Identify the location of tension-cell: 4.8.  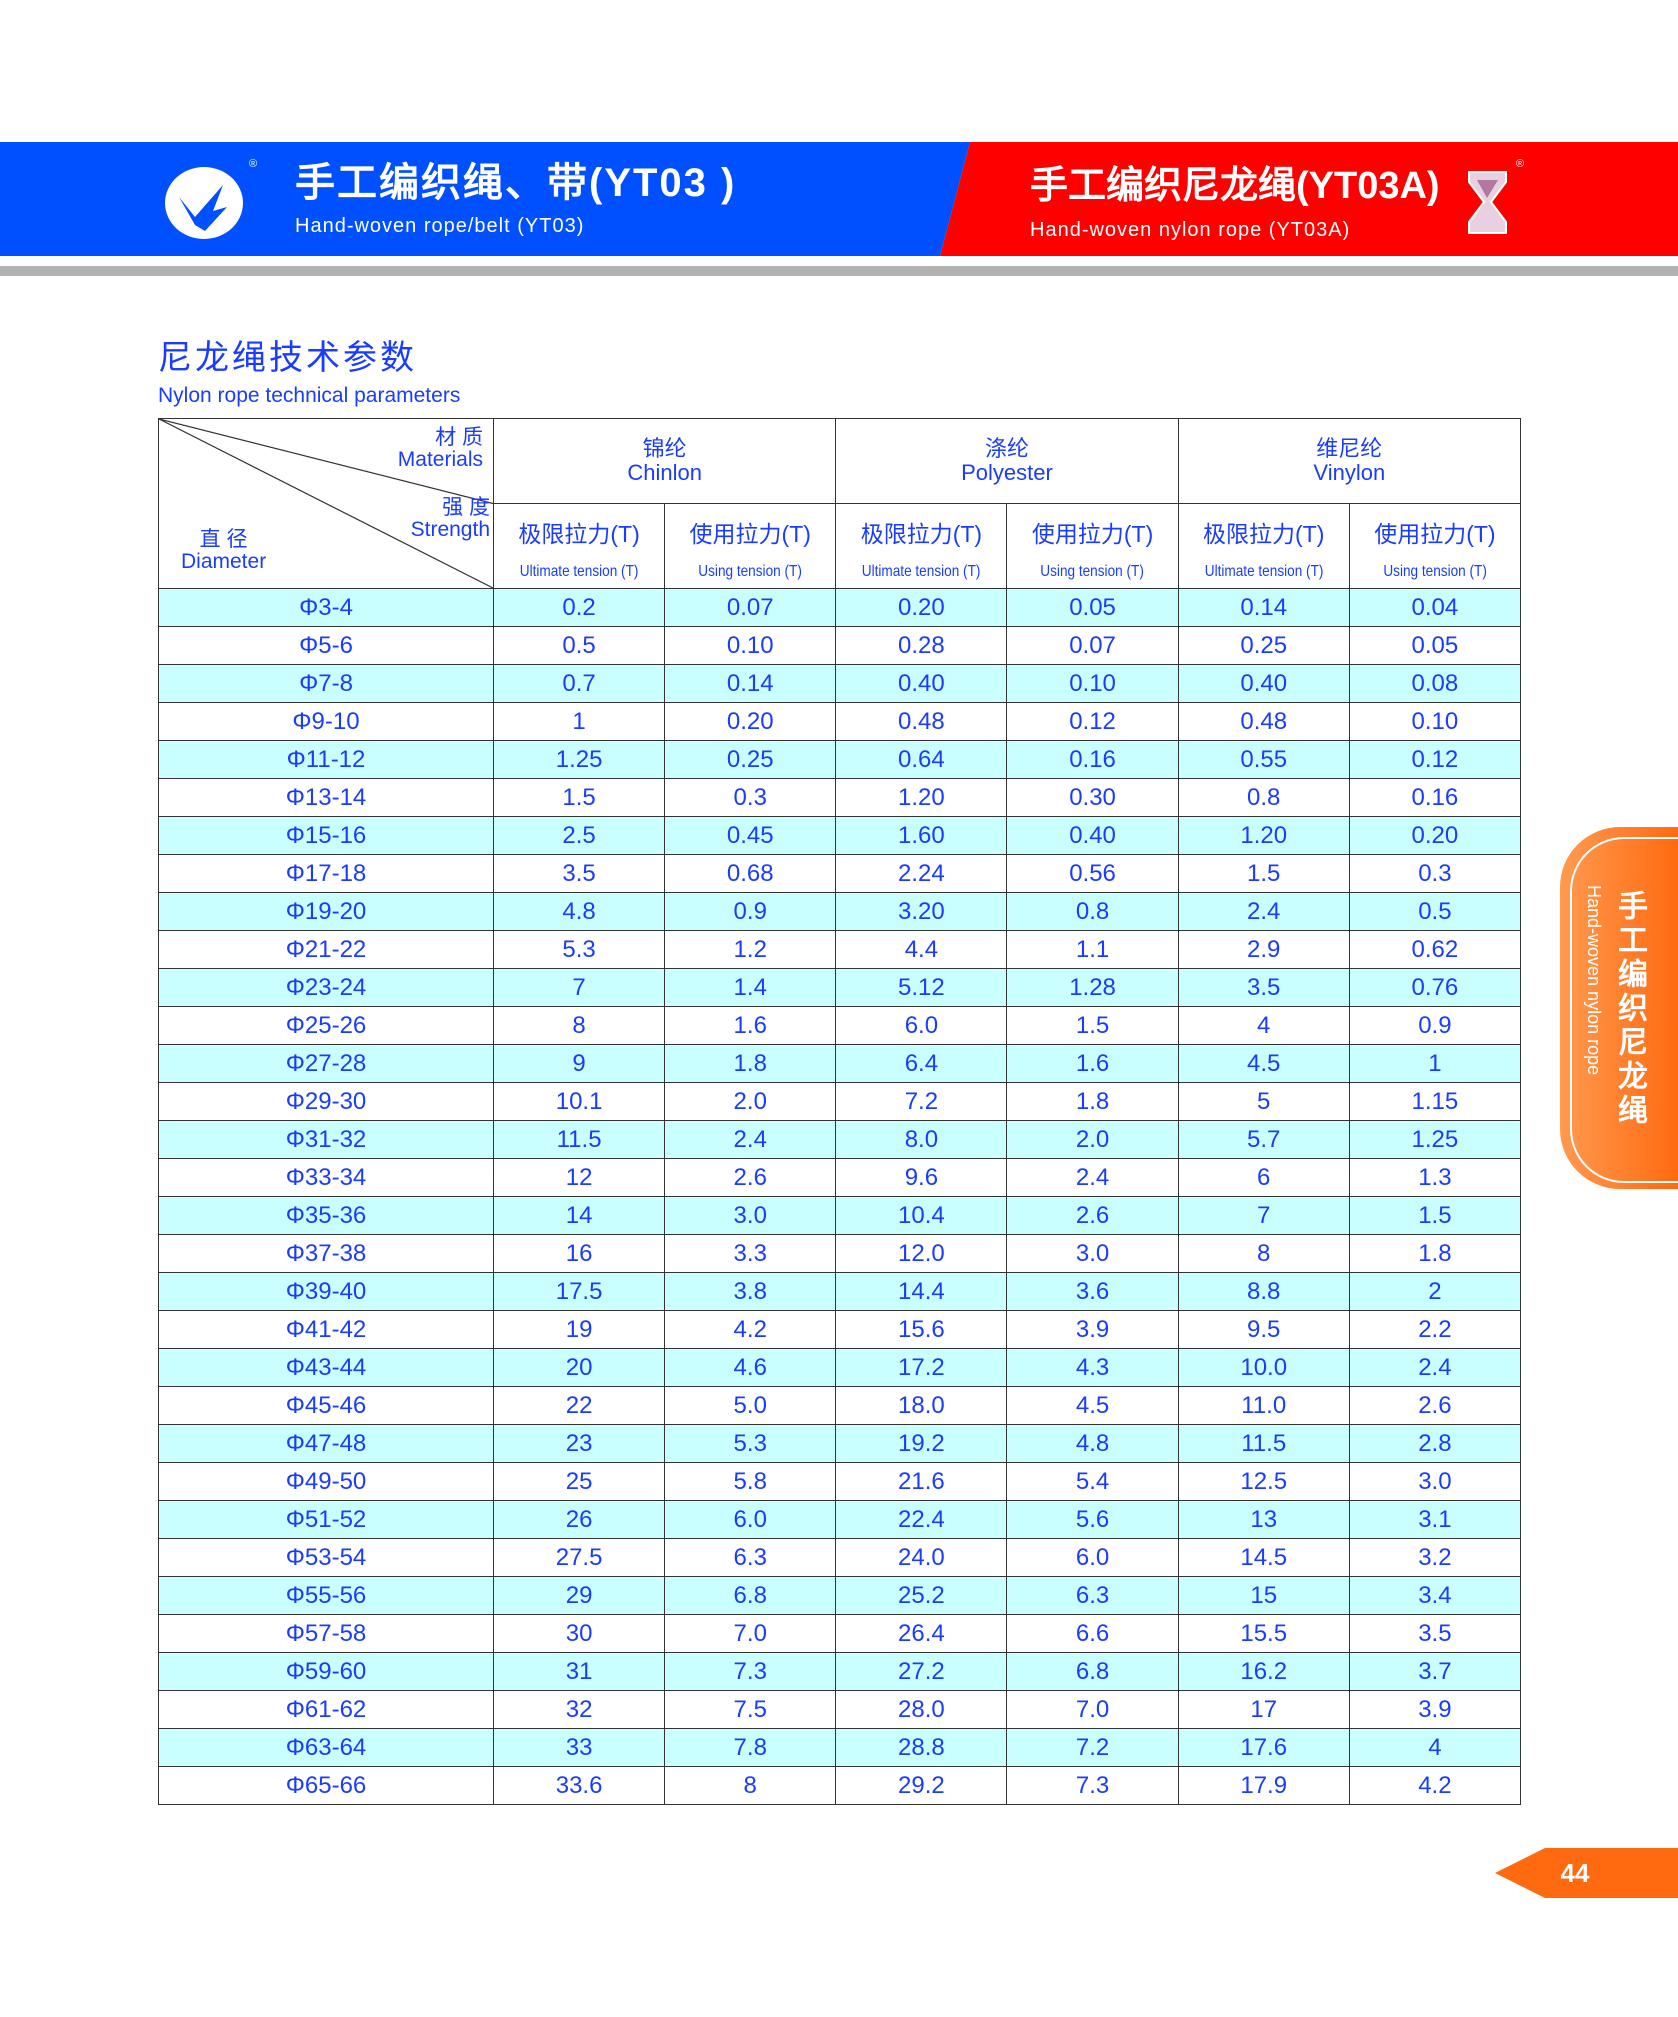
(579, 911).